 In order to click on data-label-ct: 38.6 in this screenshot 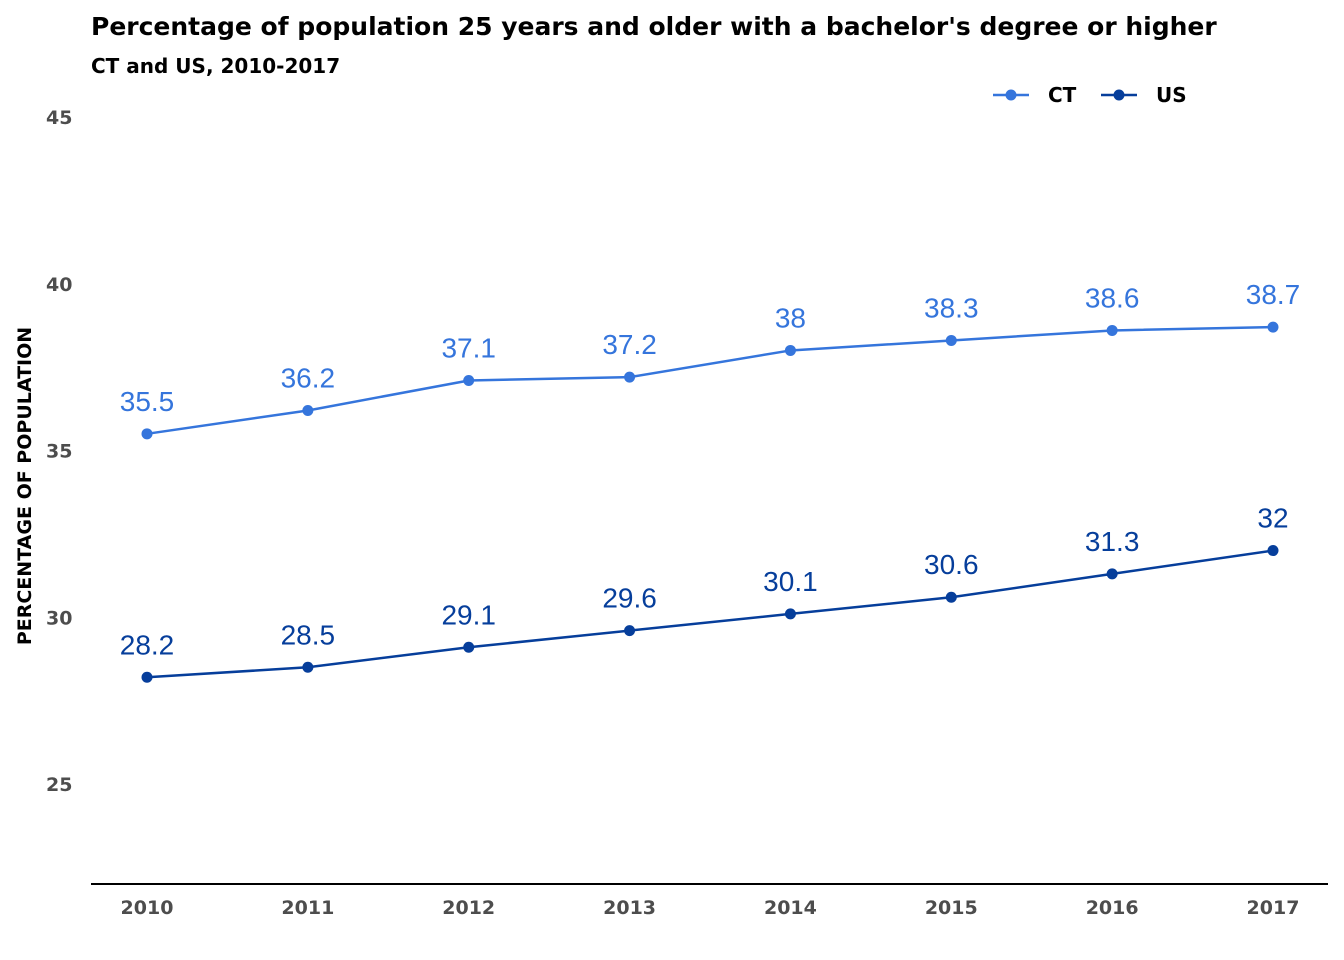, I will do `click(1112, 297)`.